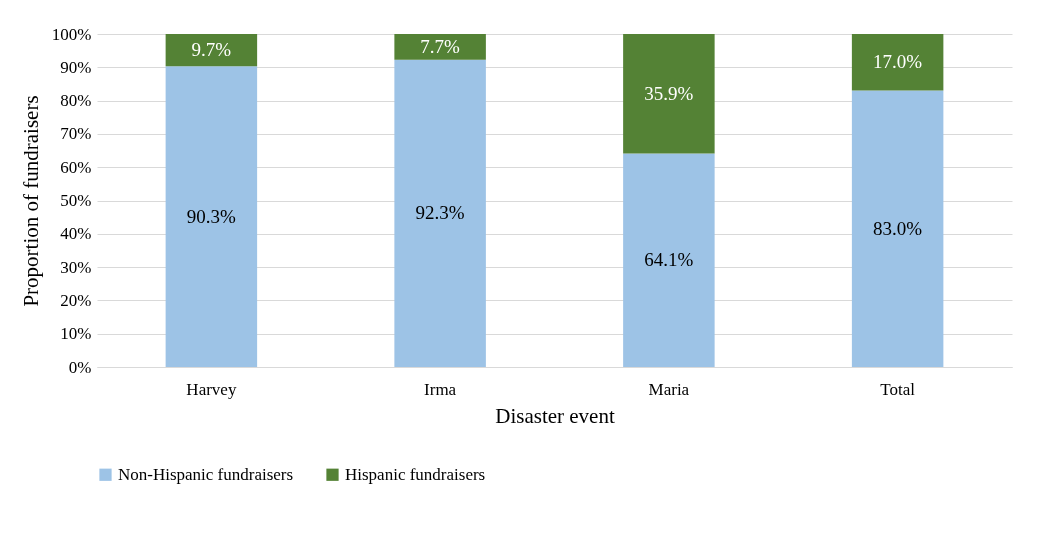 This screenshot has height=533, width=1062. I want to click on data-label: 9.7%, so click(211, 50).